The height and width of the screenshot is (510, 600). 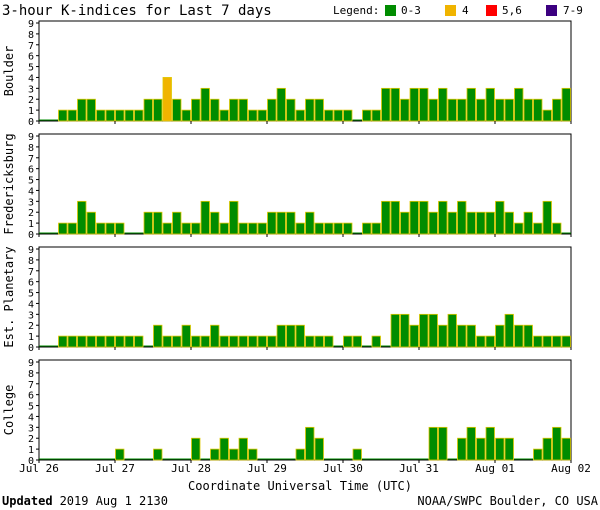 I want to click on legend: Legend: 0-3 4 5,6 7-9, so click(x=458, y=10).